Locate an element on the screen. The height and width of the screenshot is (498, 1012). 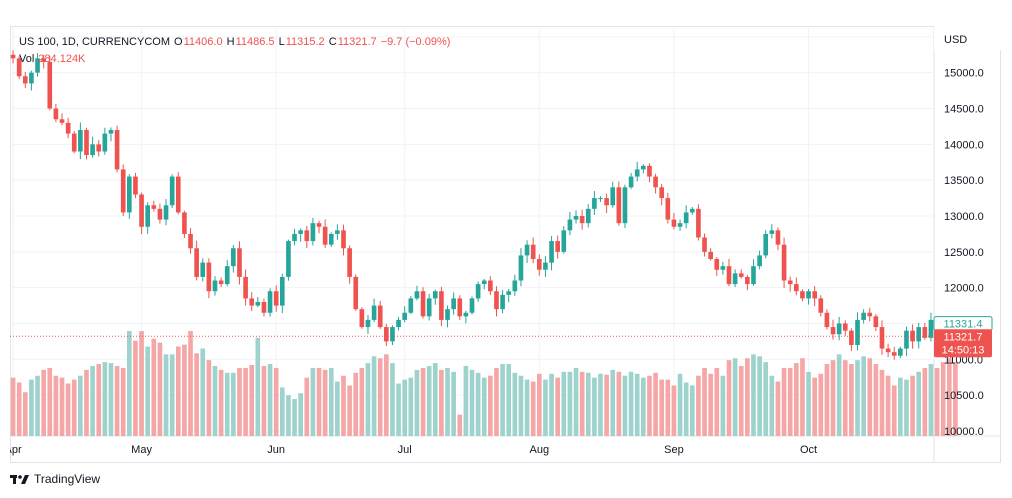
price-tick-label: 10000.0 is located at coordinates (964, 432).